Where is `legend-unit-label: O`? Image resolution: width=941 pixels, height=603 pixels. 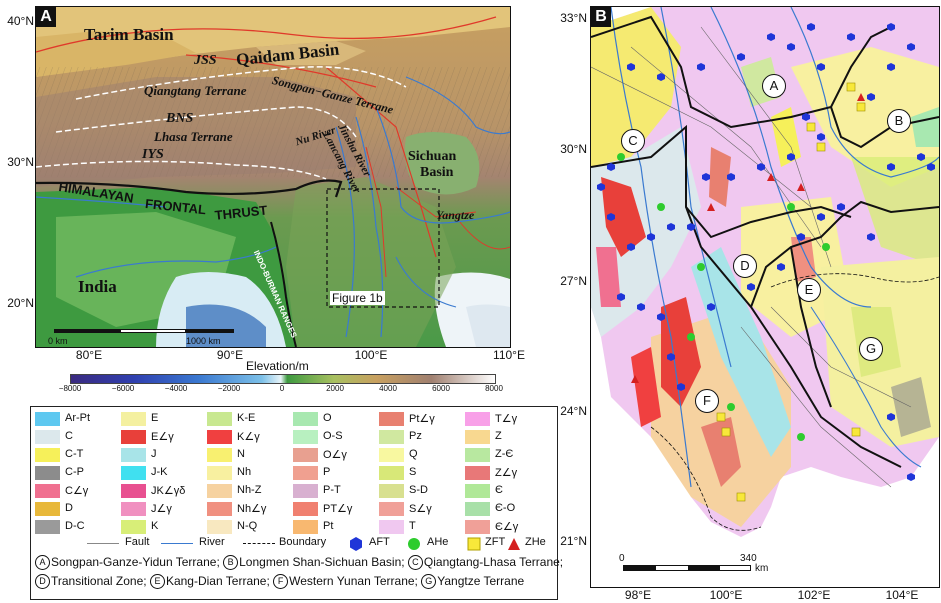
legend-unit-label: O is located at coordinates (327, 418).